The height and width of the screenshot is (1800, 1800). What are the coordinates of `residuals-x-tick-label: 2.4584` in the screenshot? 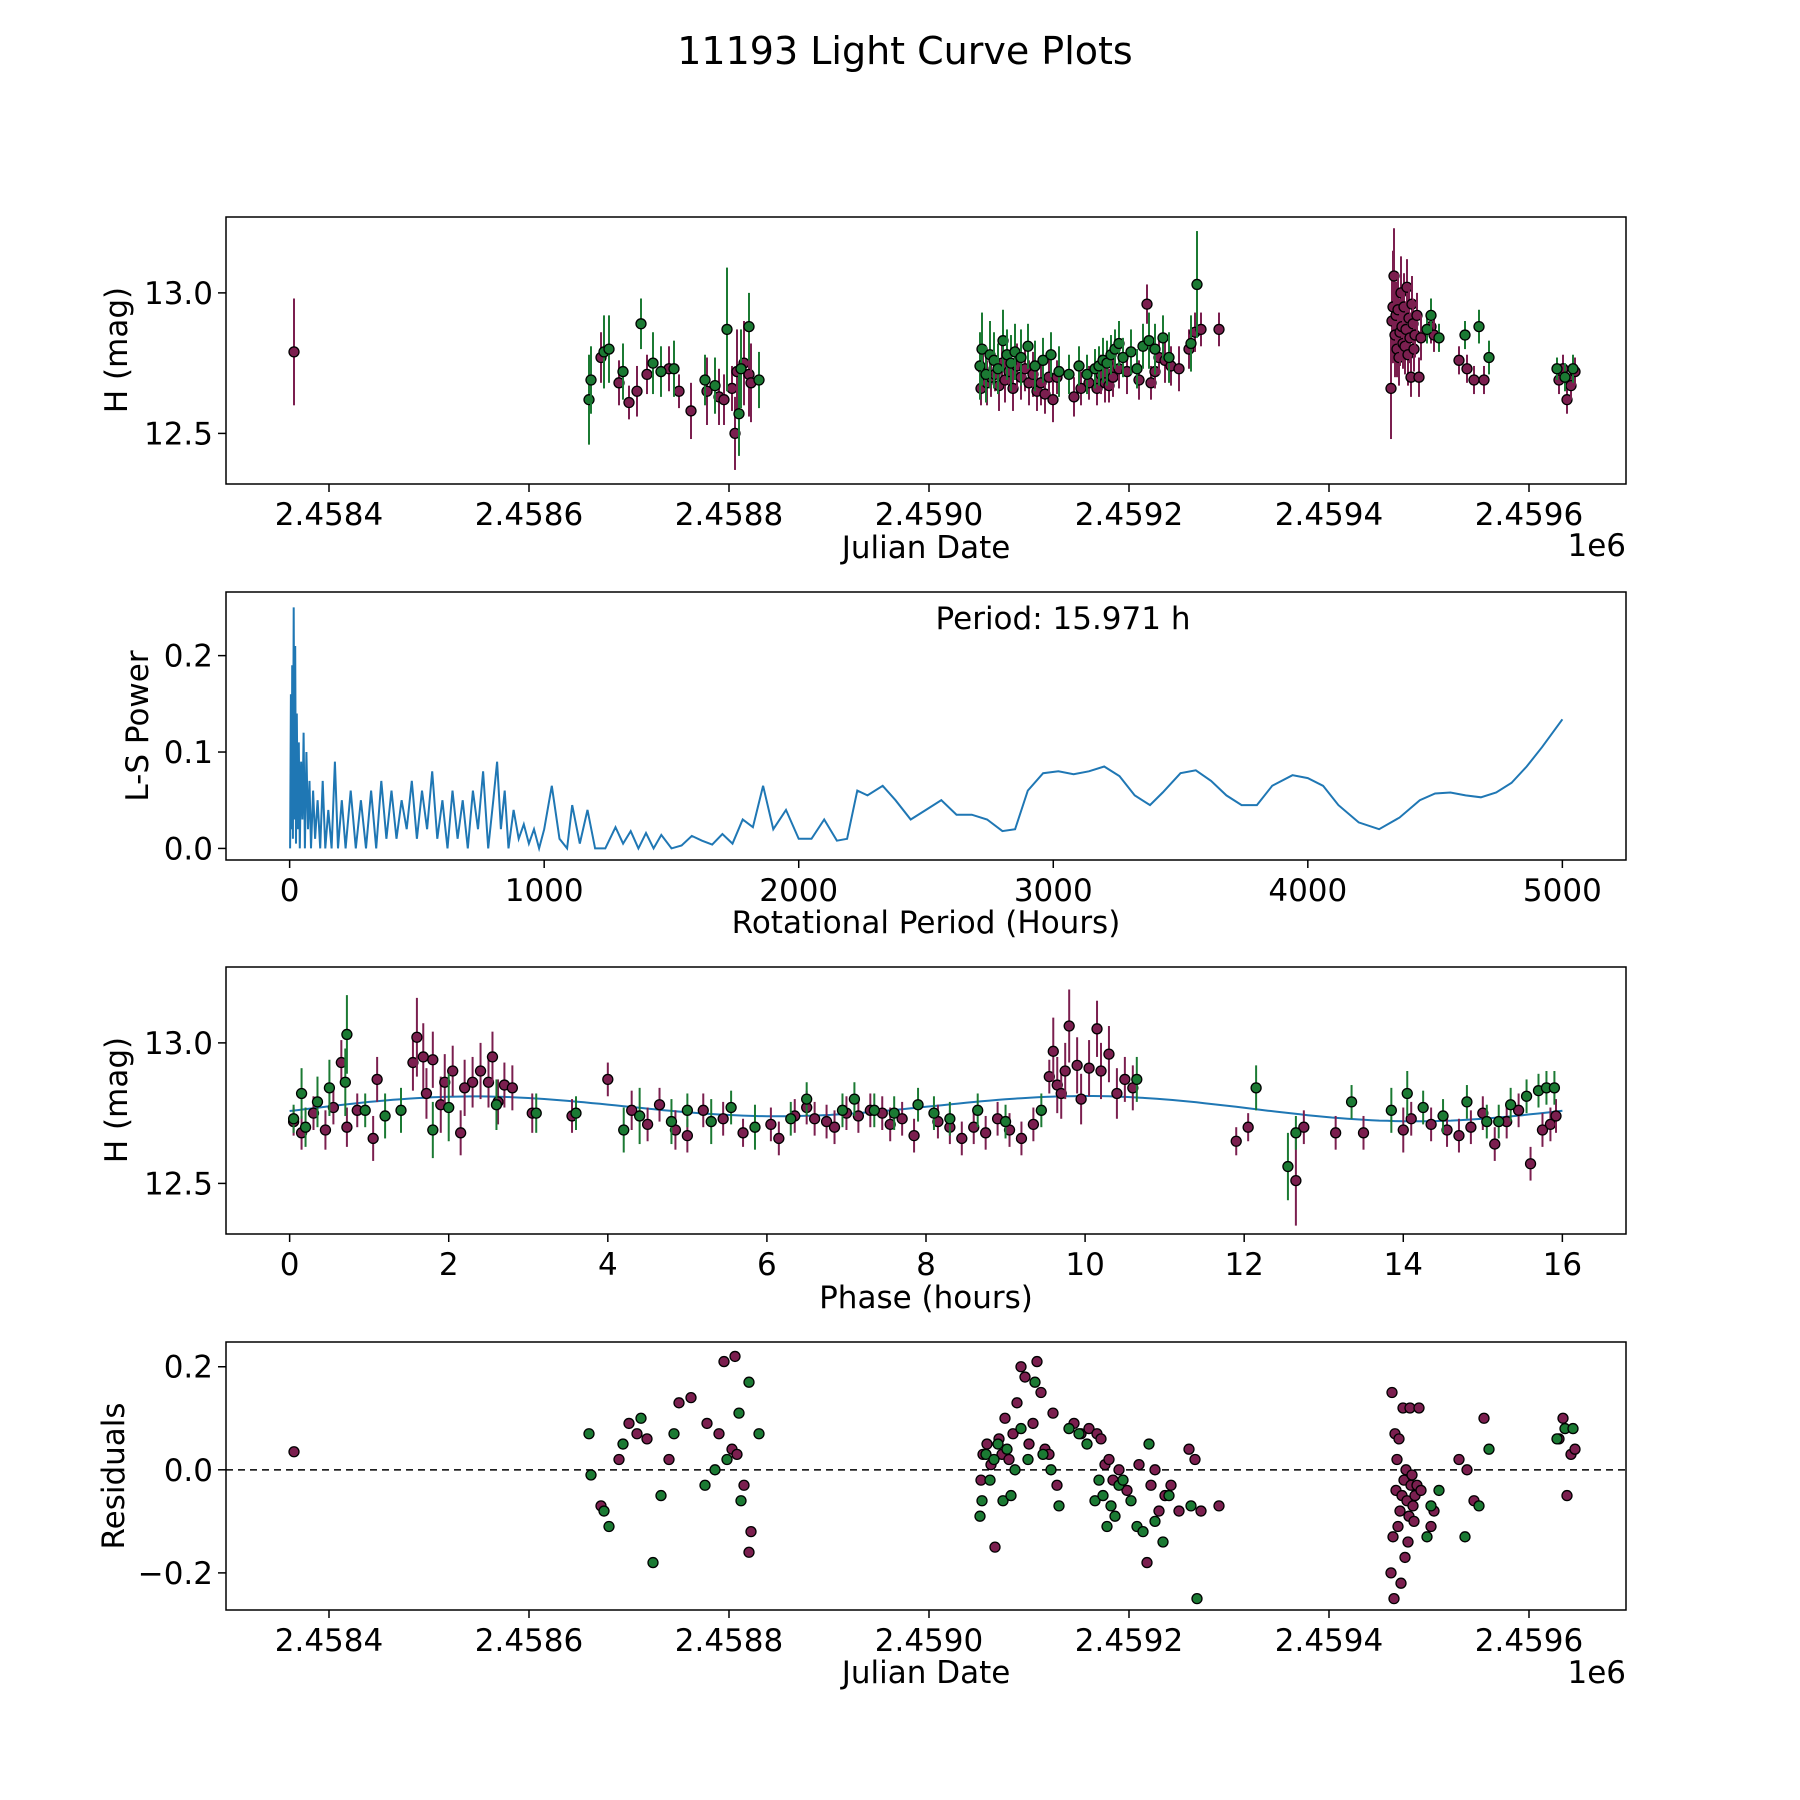 It's located at (329, 1641).